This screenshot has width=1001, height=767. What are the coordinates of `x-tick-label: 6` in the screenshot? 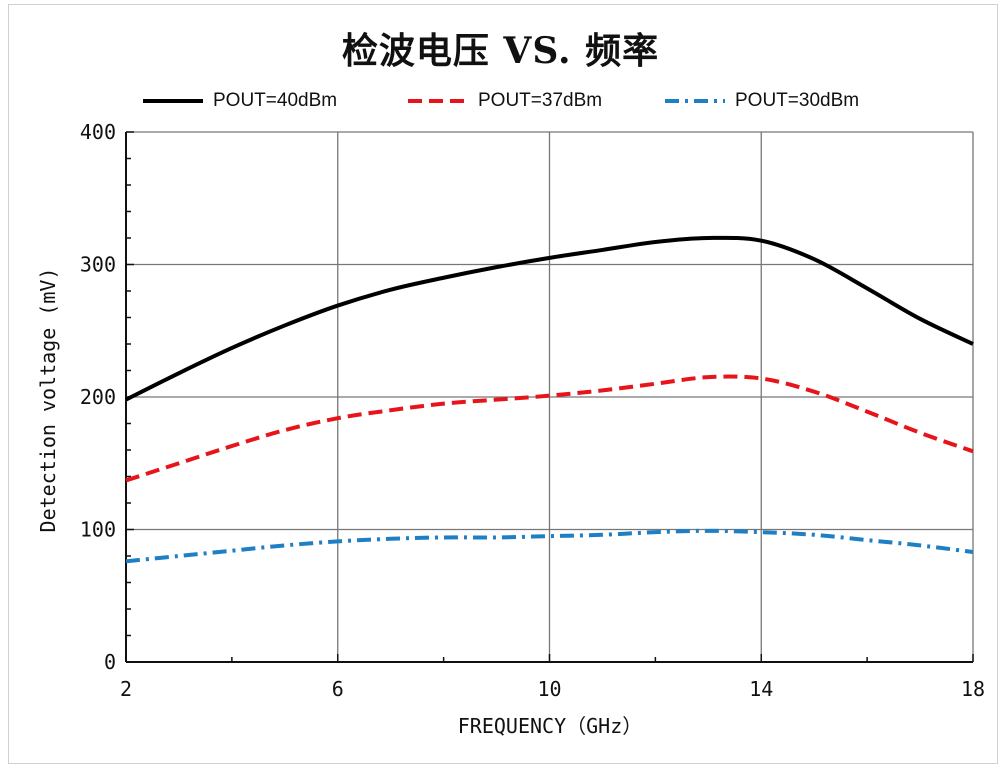 It's located at (338, 689).